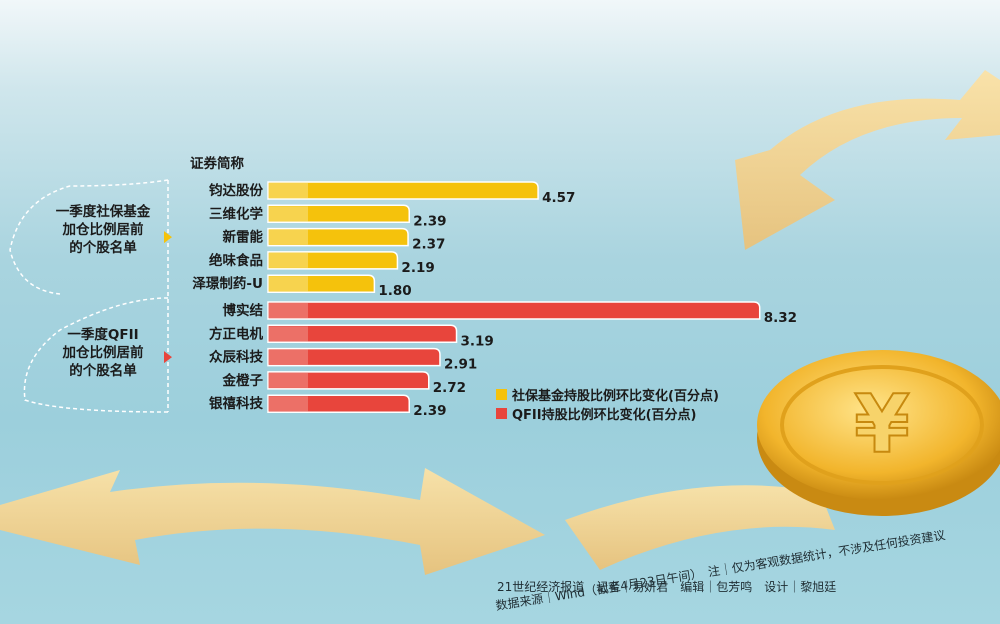 The width and height of the screenshot is (1000, 624). What do you see at coordinates (867, 160) in the screenshot?
I see `arrow-top-right` at bounding box center [867, 160].